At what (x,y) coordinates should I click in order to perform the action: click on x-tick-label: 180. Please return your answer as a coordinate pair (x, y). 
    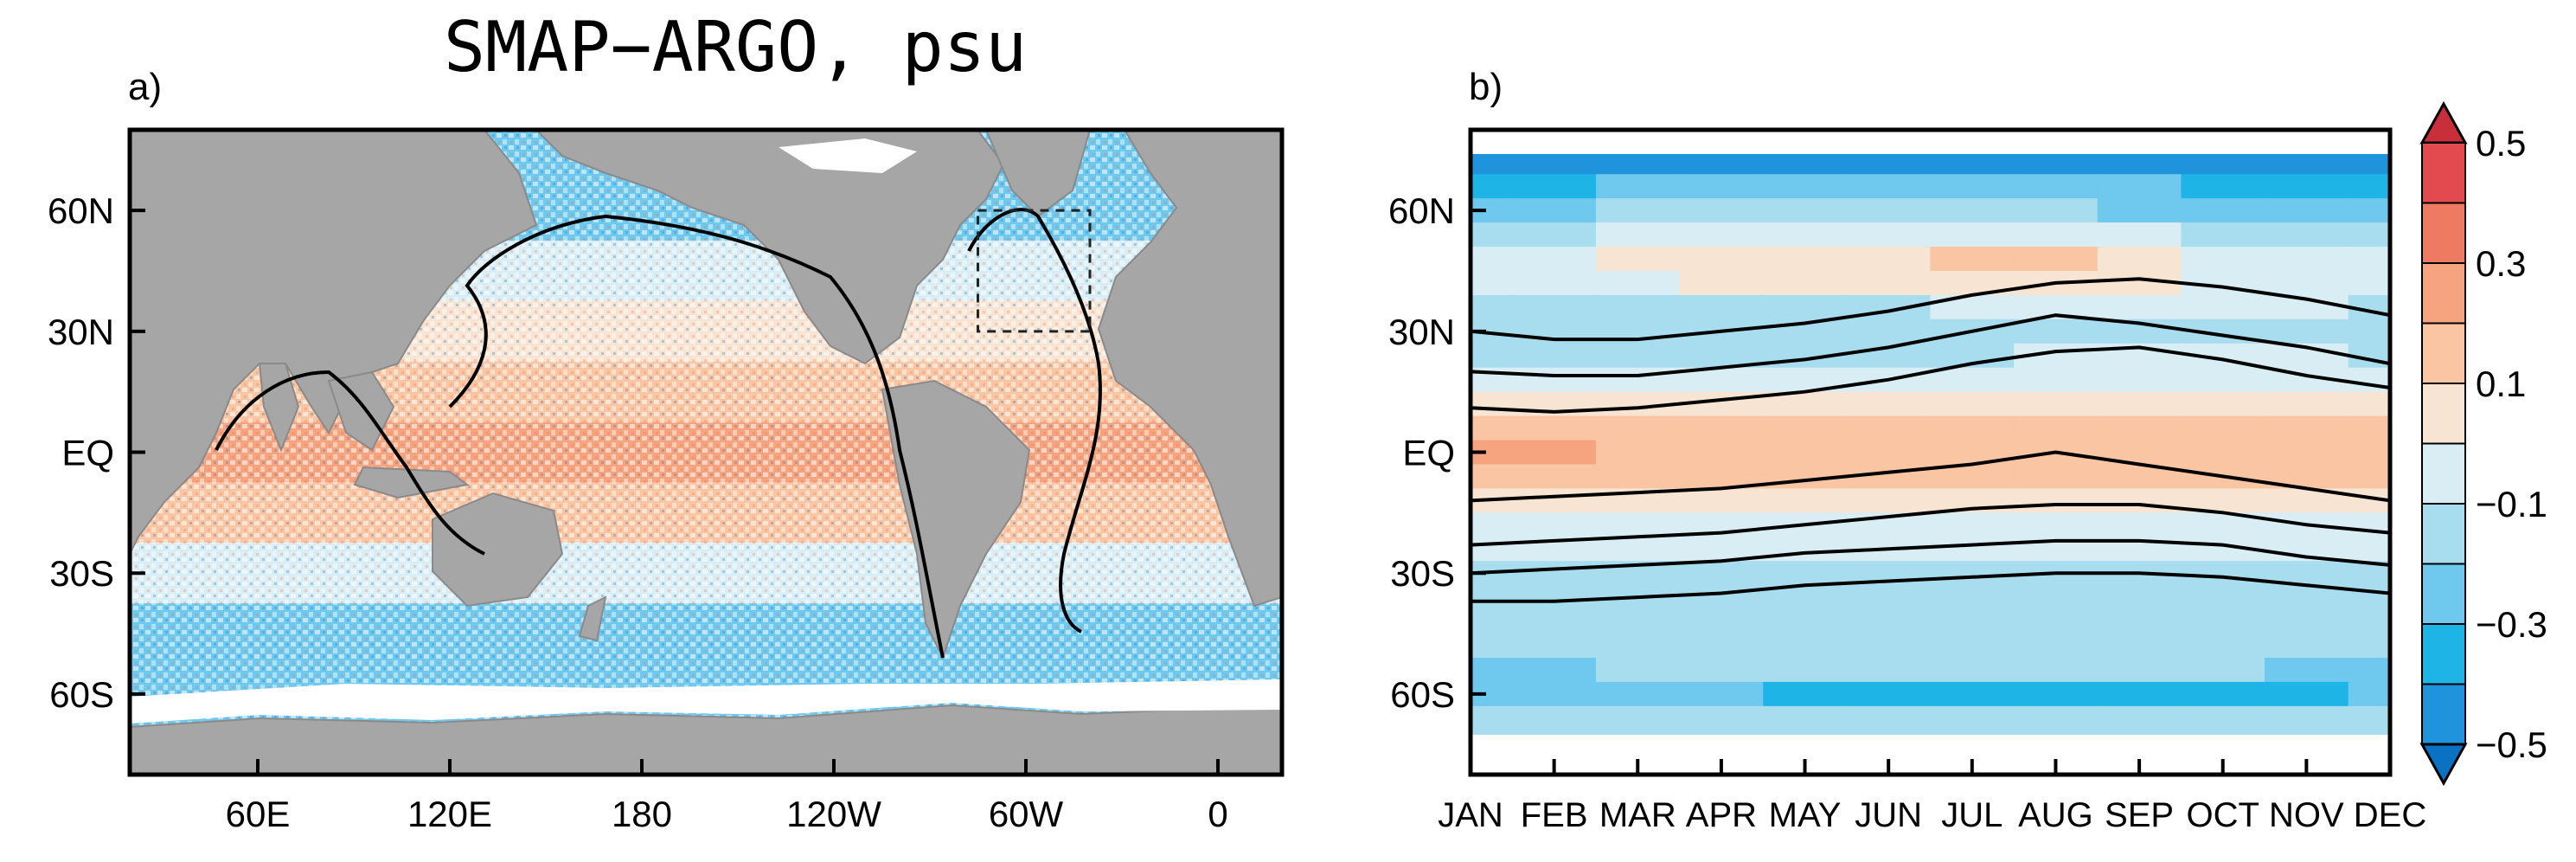
    Looking at the image, I should click on (642, 814).